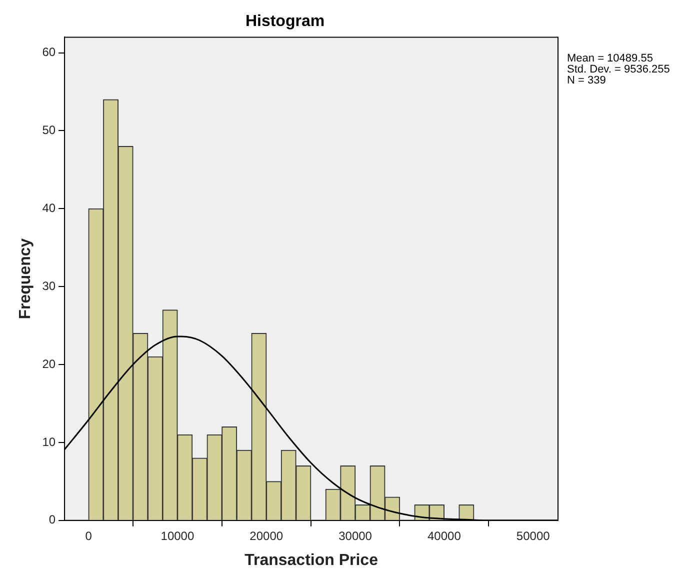 Image resolution: width=698 pixels, height=579 pixels. I want to click on y-tick-label: 10, so click(49, 441).